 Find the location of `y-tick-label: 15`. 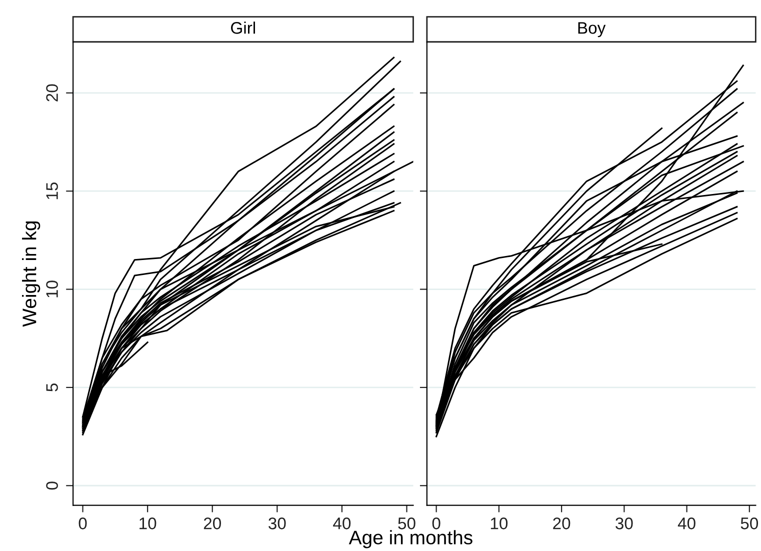

y-tick-label: 15 is located at coordinates (52, 191).